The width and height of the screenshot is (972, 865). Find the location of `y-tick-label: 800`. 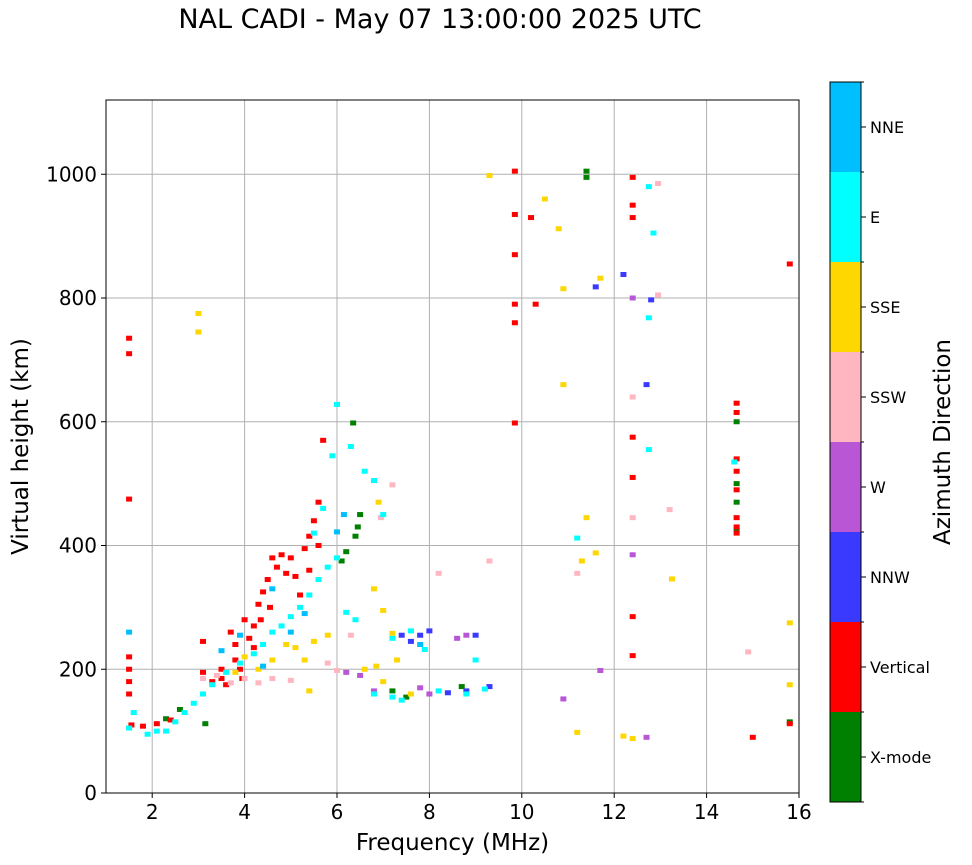

y-tick-label: 800 is located at coordinates (78, 298).